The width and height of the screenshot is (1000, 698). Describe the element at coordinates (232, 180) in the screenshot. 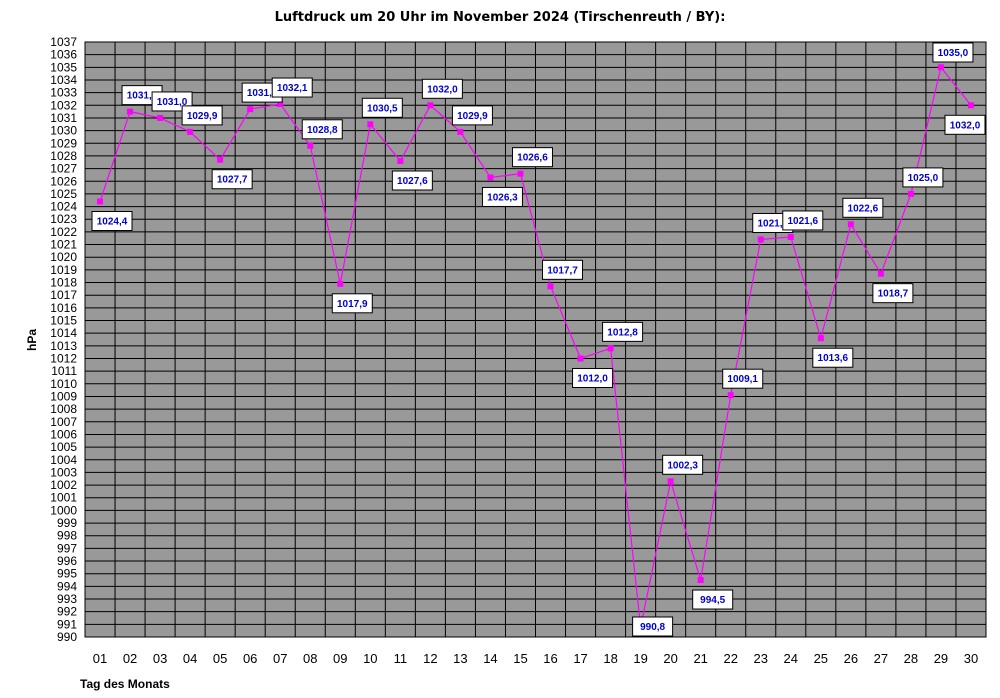

I see `data-label: 1027,7` at that location.